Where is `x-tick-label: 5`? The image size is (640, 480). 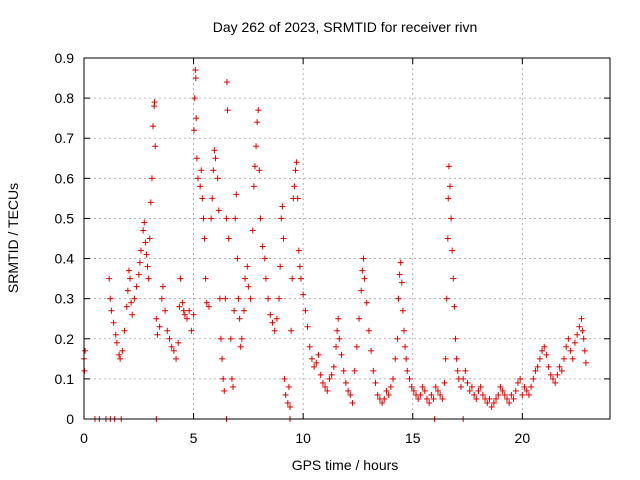 x-tick-label: 5 is located at coordinates (194, 438).